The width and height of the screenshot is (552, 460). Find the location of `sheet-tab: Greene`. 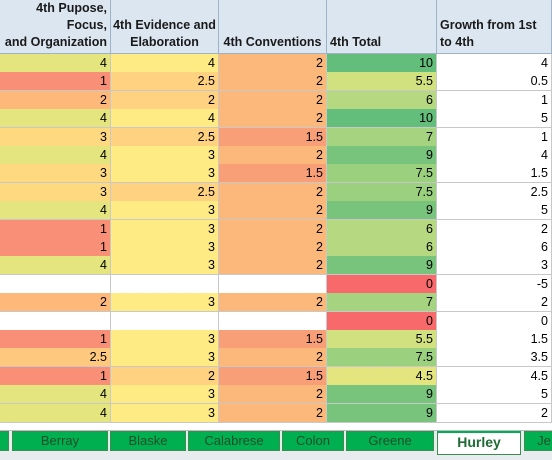

sheet-tab: Greene is located at coordinates (390, 441).